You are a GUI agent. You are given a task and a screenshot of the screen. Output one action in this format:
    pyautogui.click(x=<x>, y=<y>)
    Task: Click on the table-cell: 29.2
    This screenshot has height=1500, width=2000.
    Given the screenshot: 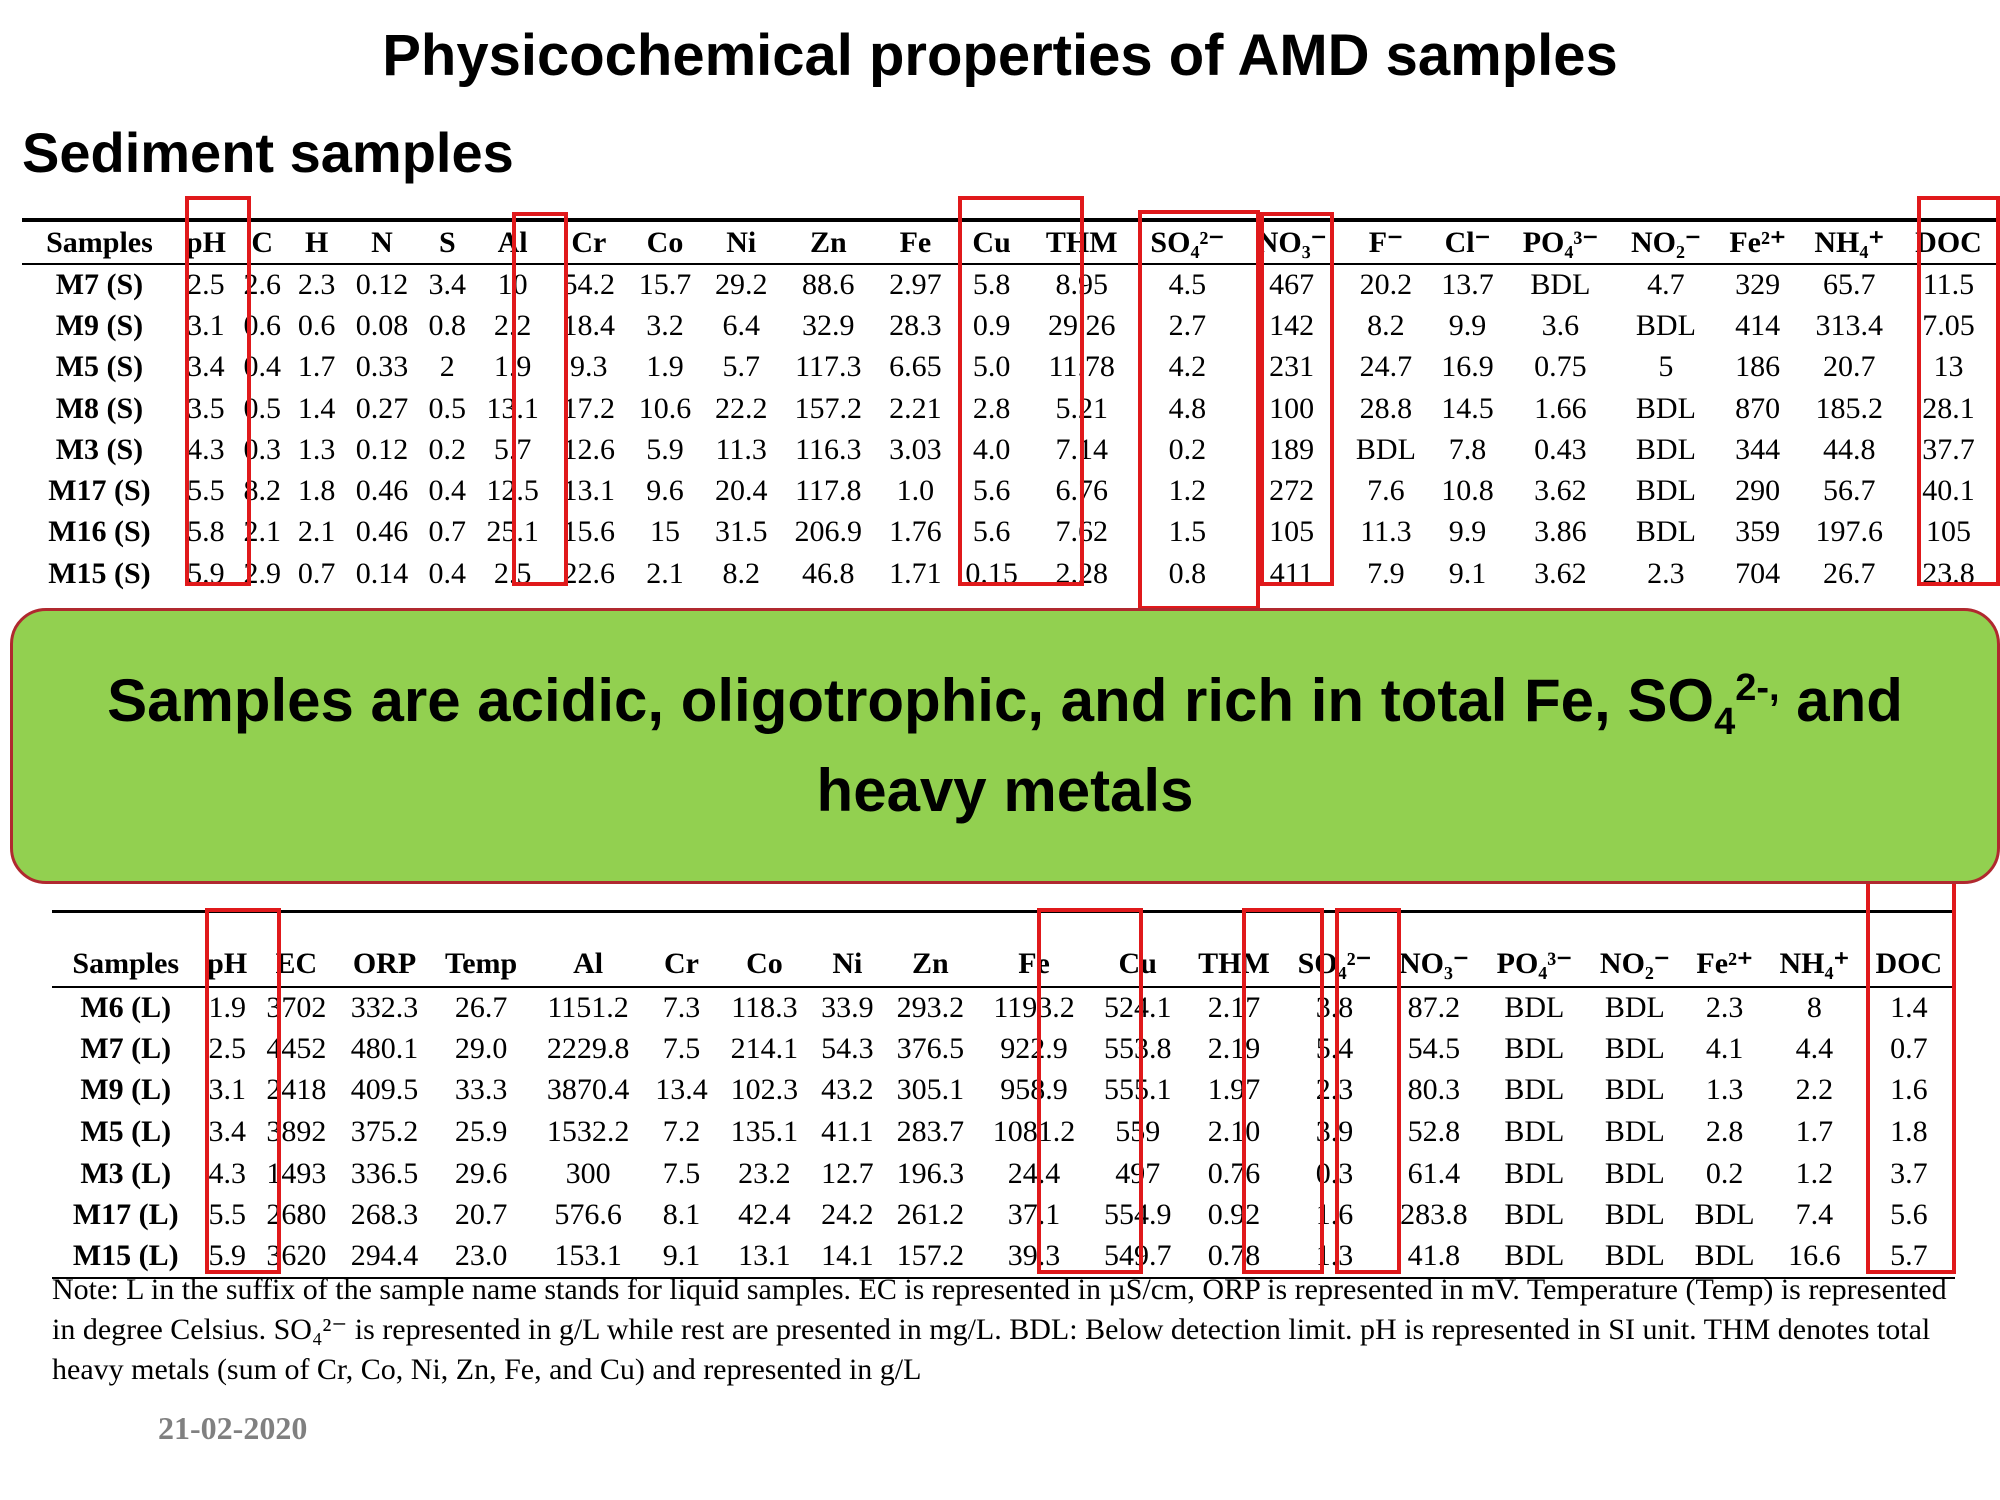 What is the action you would take?
    pyautogui.click(x=741, y=285)
    